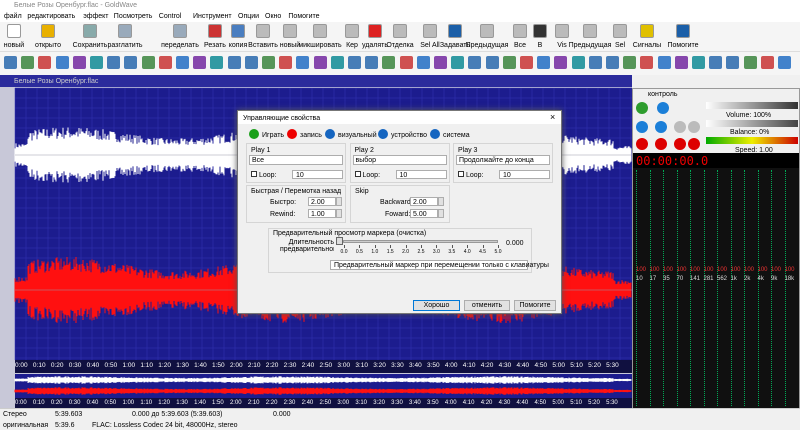 This screenshot has height=430, width=800. Describe the element at coordinates (752, 123) in the screenshot. I see `balance-slider` at that location.